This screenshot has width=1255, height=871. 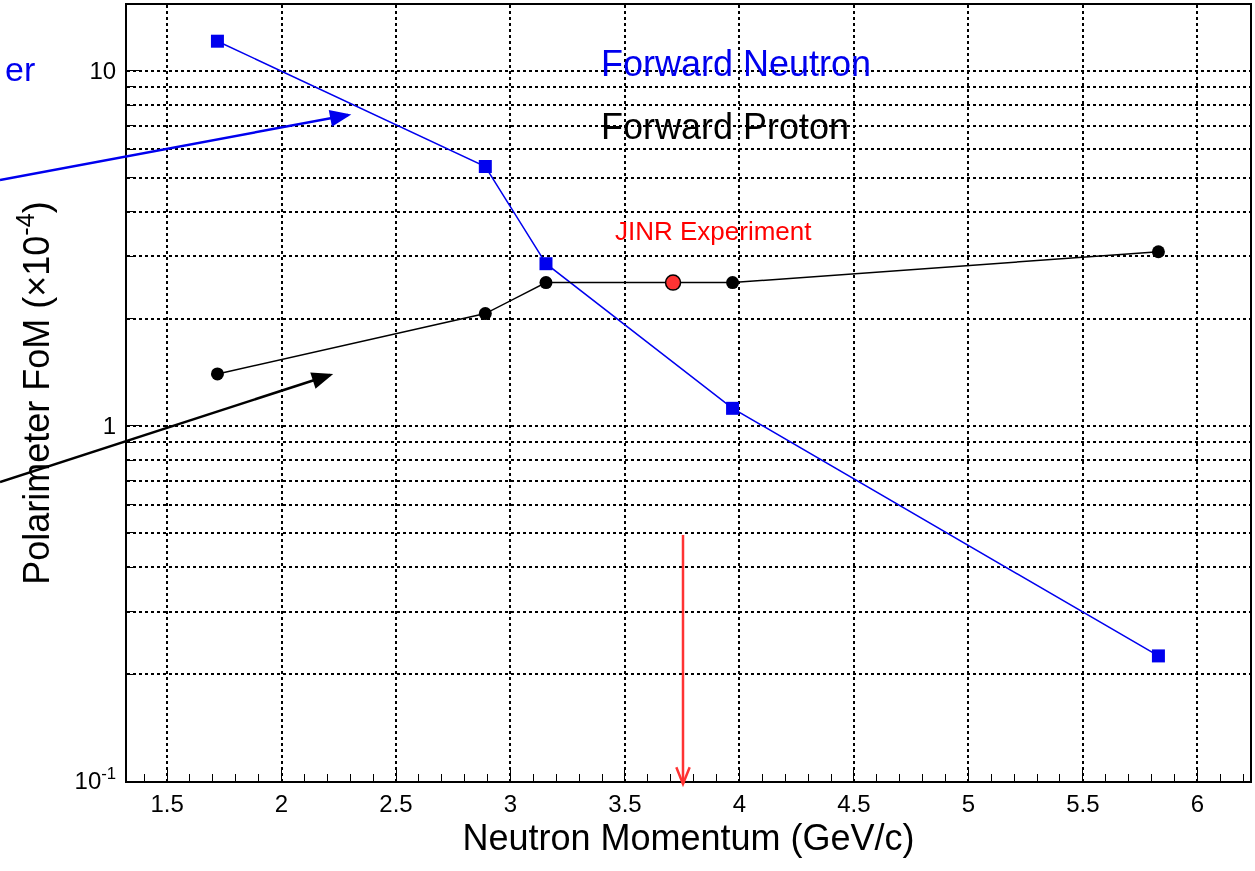 What do you see at coordinates (854, 803) in the screenshot?
I see `x-tick-label: 4.5` at bounding box center [854, 803].